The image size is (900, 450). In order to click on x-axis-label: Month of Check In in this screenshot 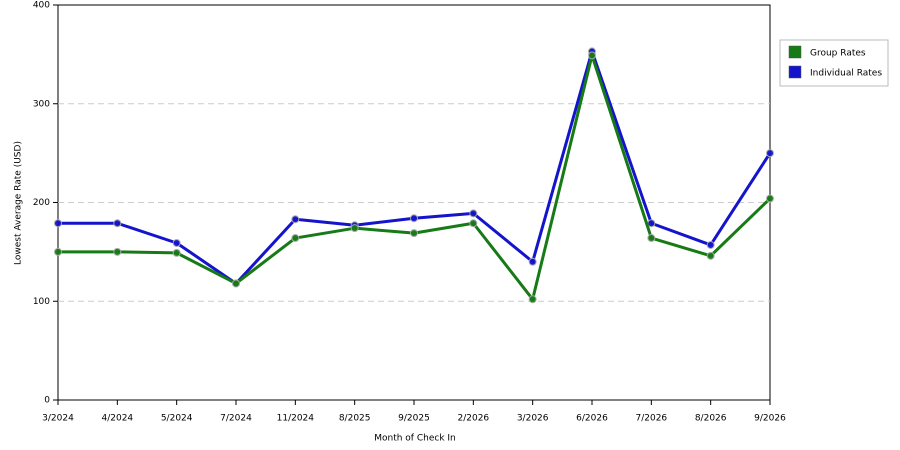, I will do `click(415, 439)`.